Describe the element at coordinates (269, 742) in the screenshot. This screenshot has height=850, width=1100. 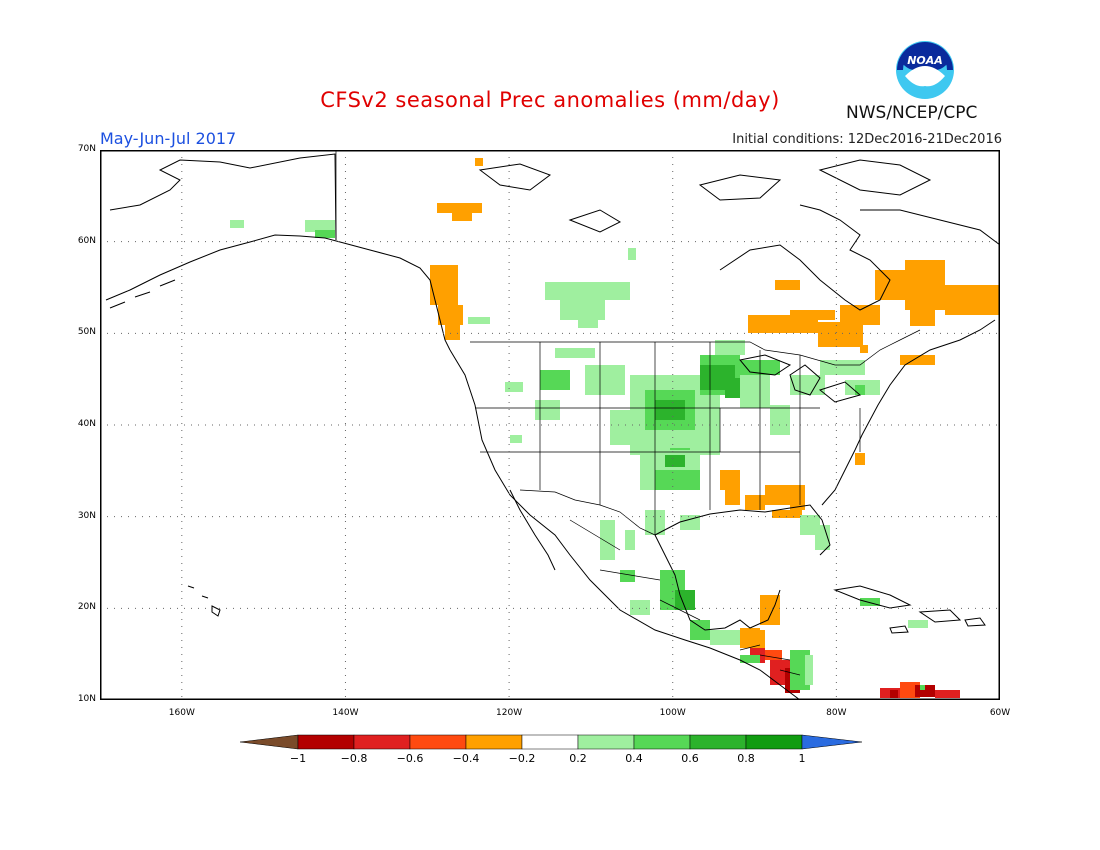
I see `colorbar-arrow-left` at that location.